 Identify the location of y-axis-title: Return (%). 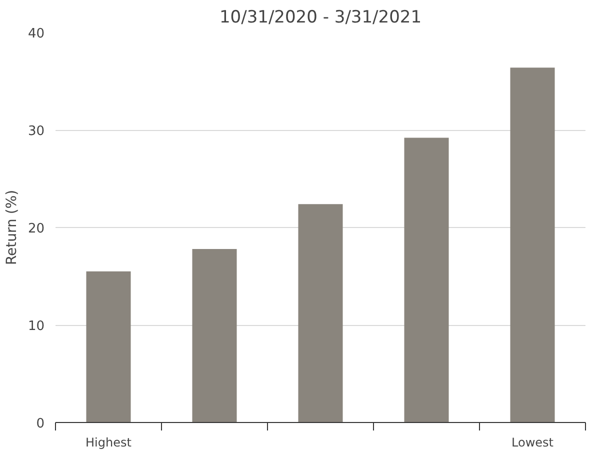
(12, 228).